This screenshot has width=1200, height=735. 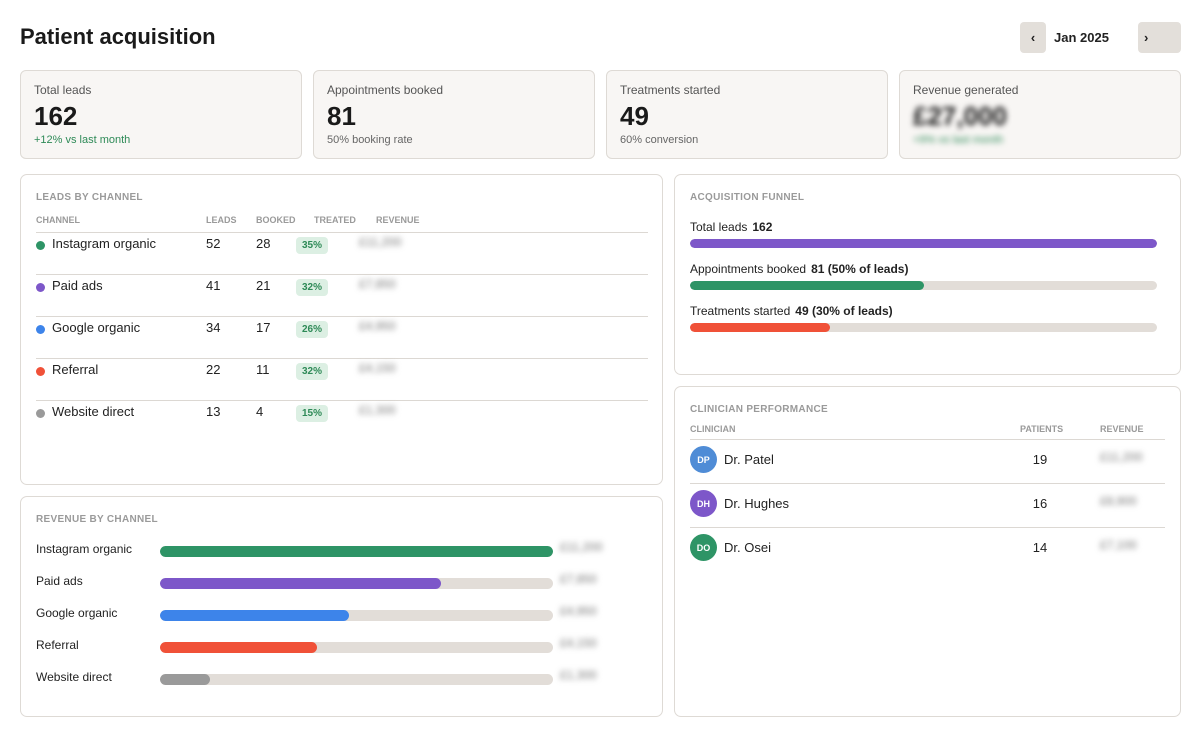 I want to click on column-header-leads: LEADS, so click(x=221, y=220).